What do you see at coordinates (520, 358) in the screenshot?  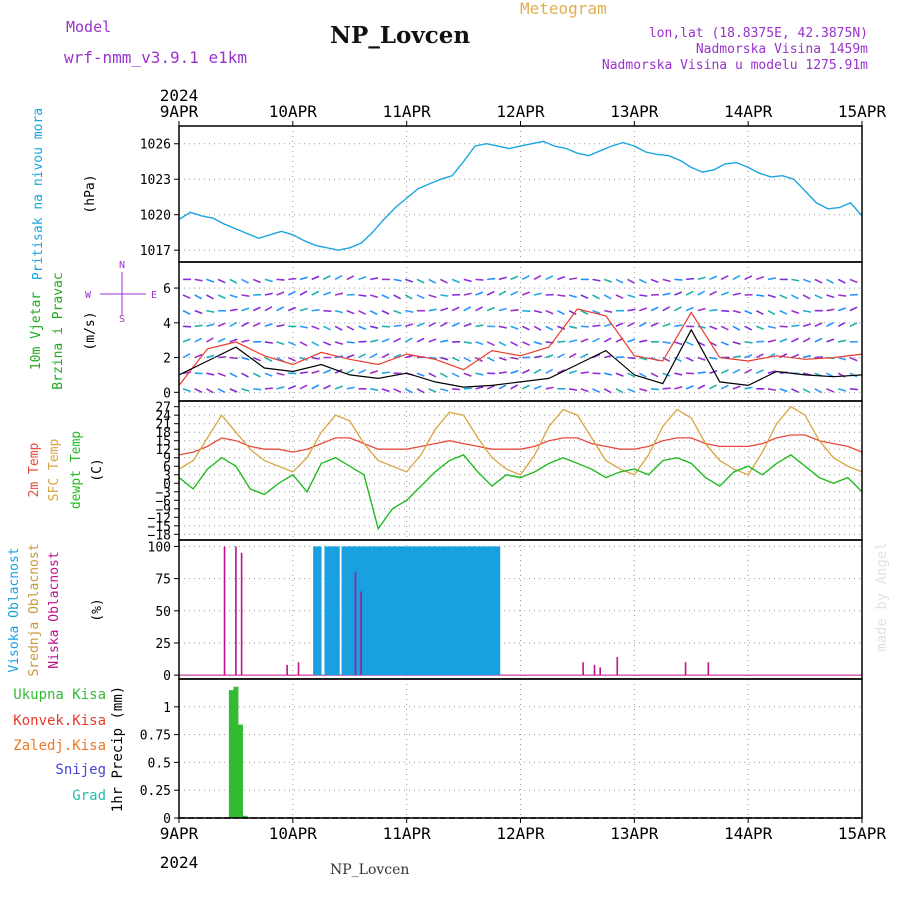 I see `wind-speed-line` at bounding box center [520, 358].